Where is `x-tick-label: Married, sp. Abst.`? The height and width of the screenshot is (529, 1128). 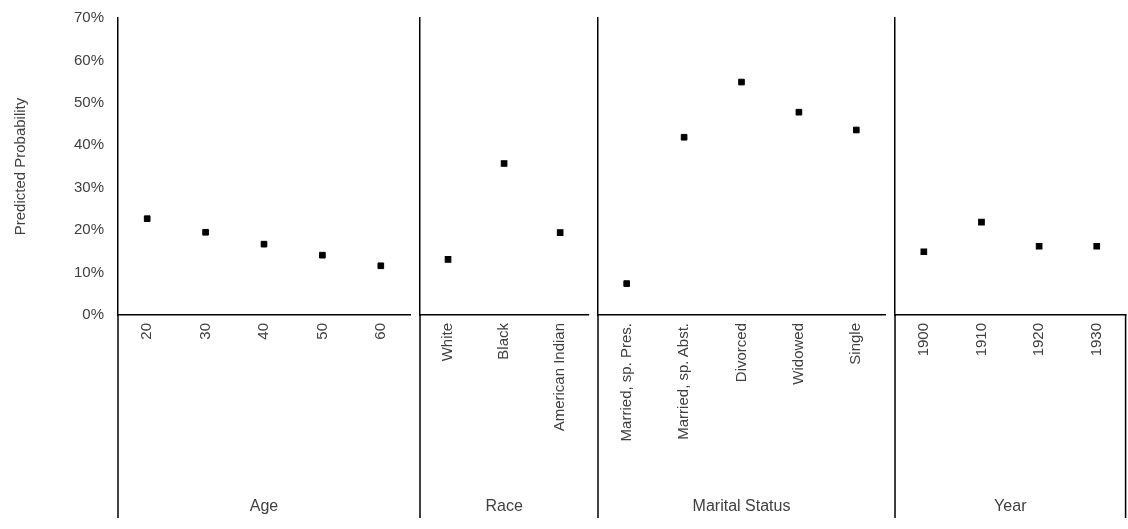 x-tick-label: Married, sp. Abst. is located at coordinates (683, 381).